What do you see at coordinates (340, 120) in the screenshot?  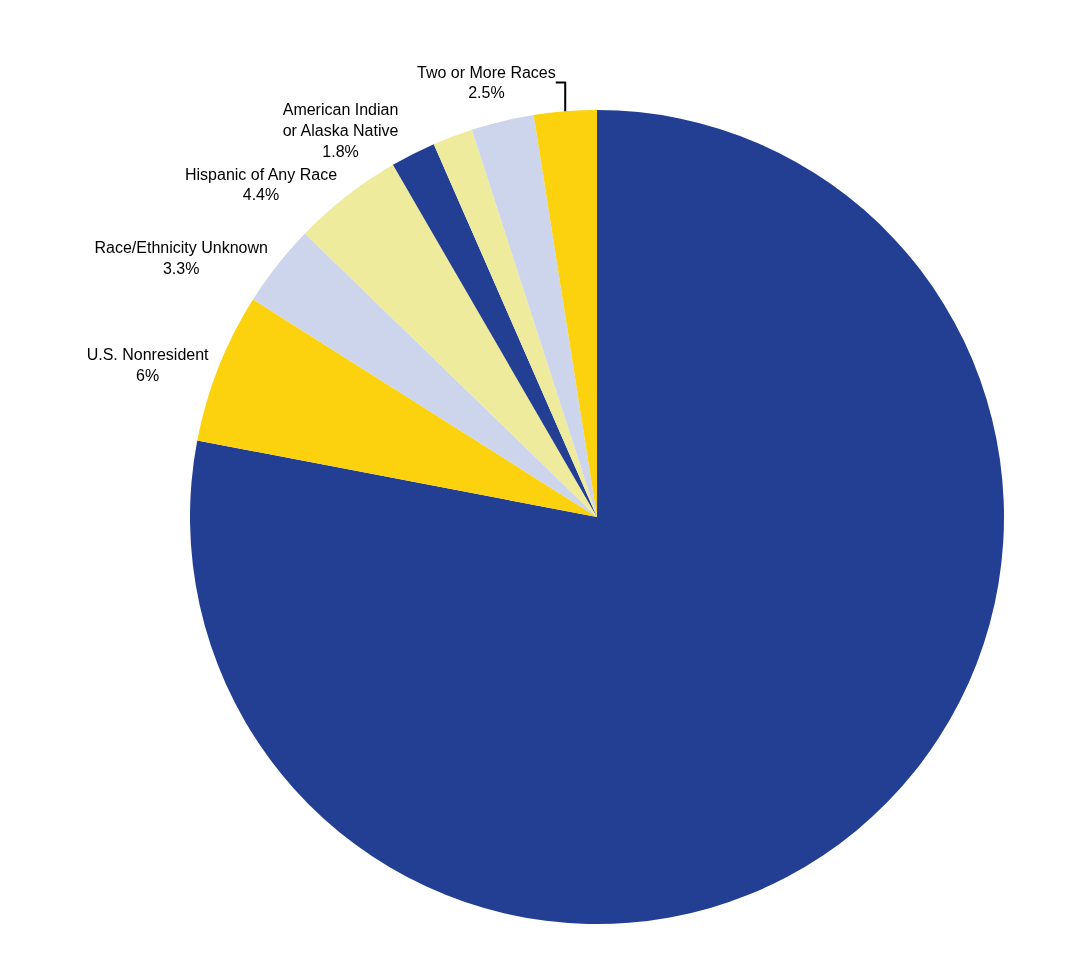 I see `slice-label: American Indian or Alaska Native` at bounding box center [340, 120].